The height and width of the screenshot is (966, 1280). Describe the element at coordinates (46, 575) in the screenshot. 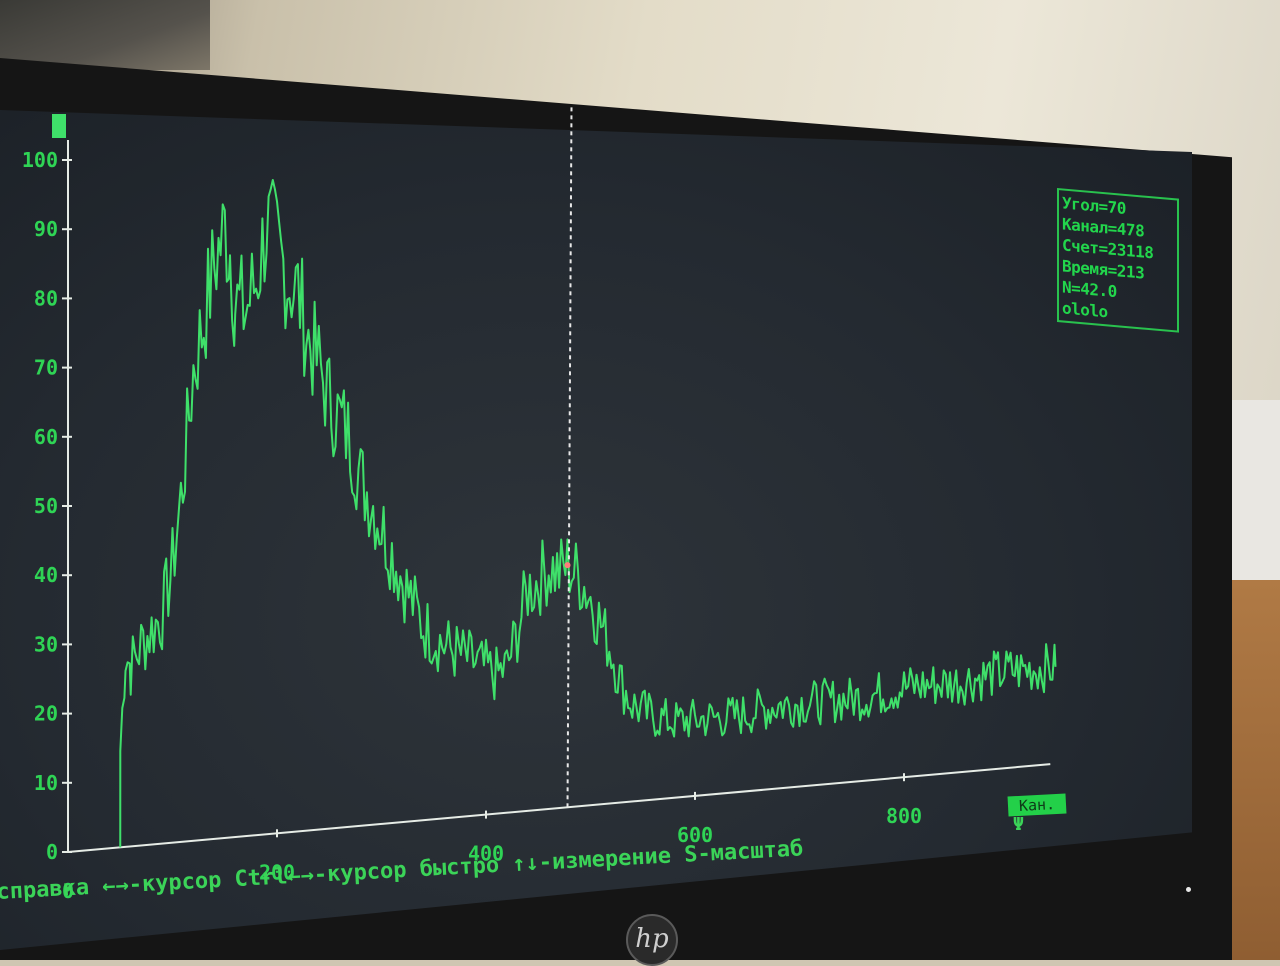

I see `y-tick-label: 40` at that location.